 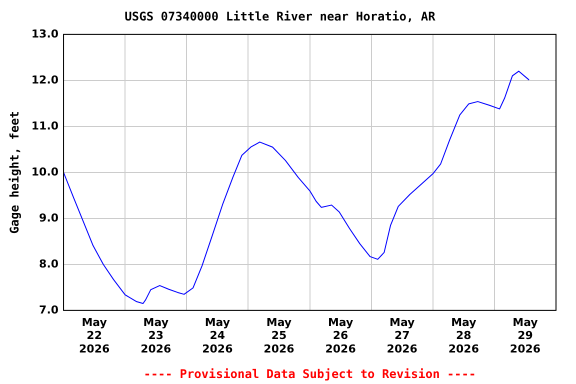 I want to click on y-tick-label: 9.0, so click(x=49, y=217).